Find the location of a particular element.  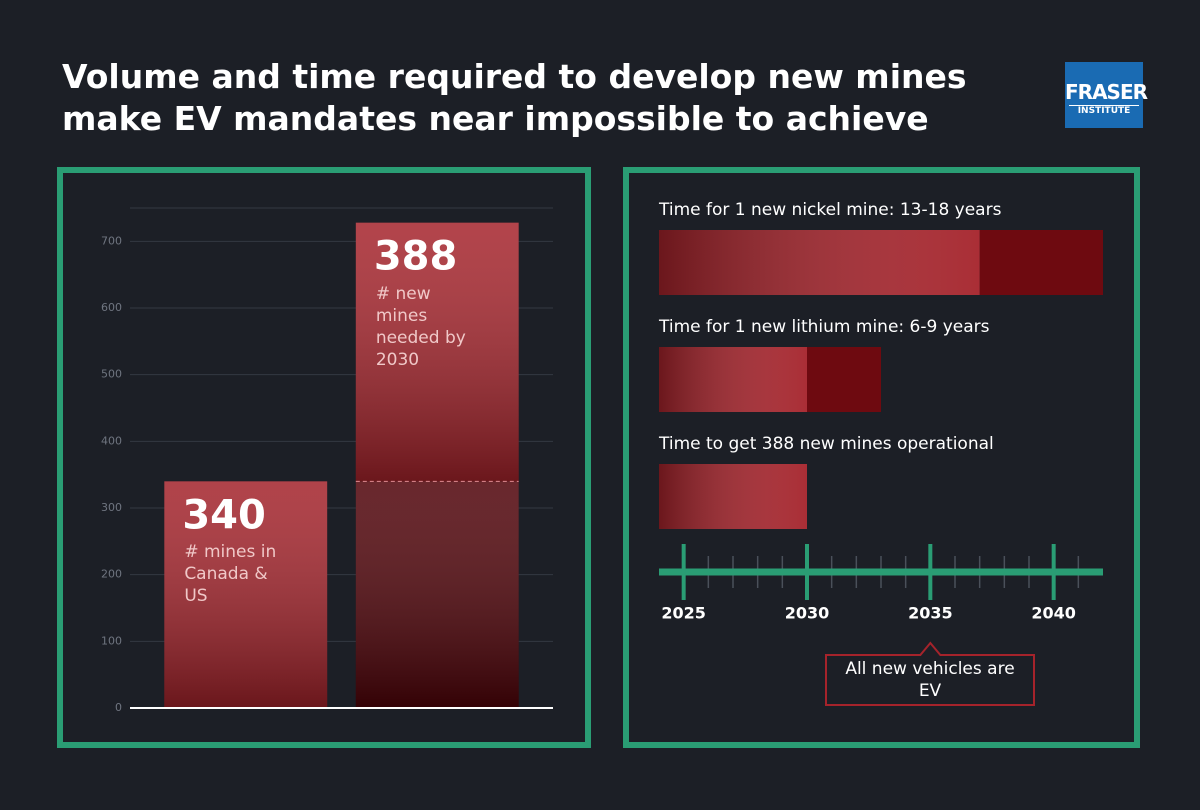

y-tick-label: 100 is located at coordinates (111, 640).